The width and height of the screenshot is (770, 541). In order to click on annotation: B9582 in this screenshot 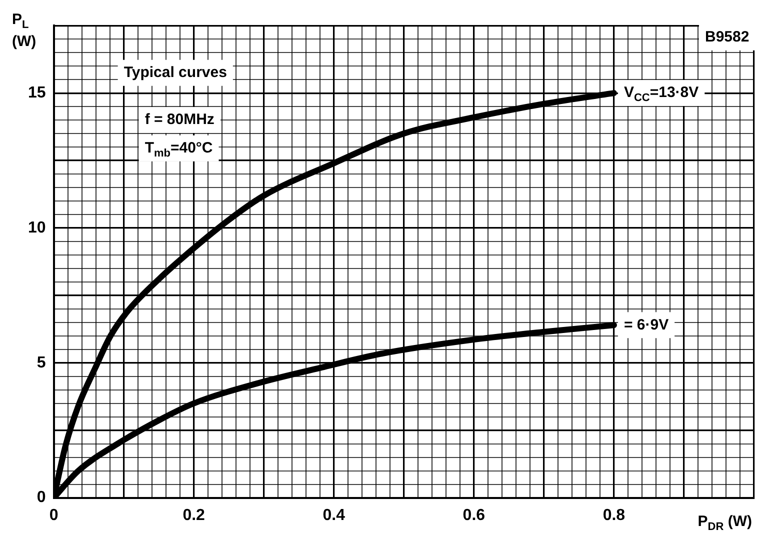, I will do `click(727, 37)`.